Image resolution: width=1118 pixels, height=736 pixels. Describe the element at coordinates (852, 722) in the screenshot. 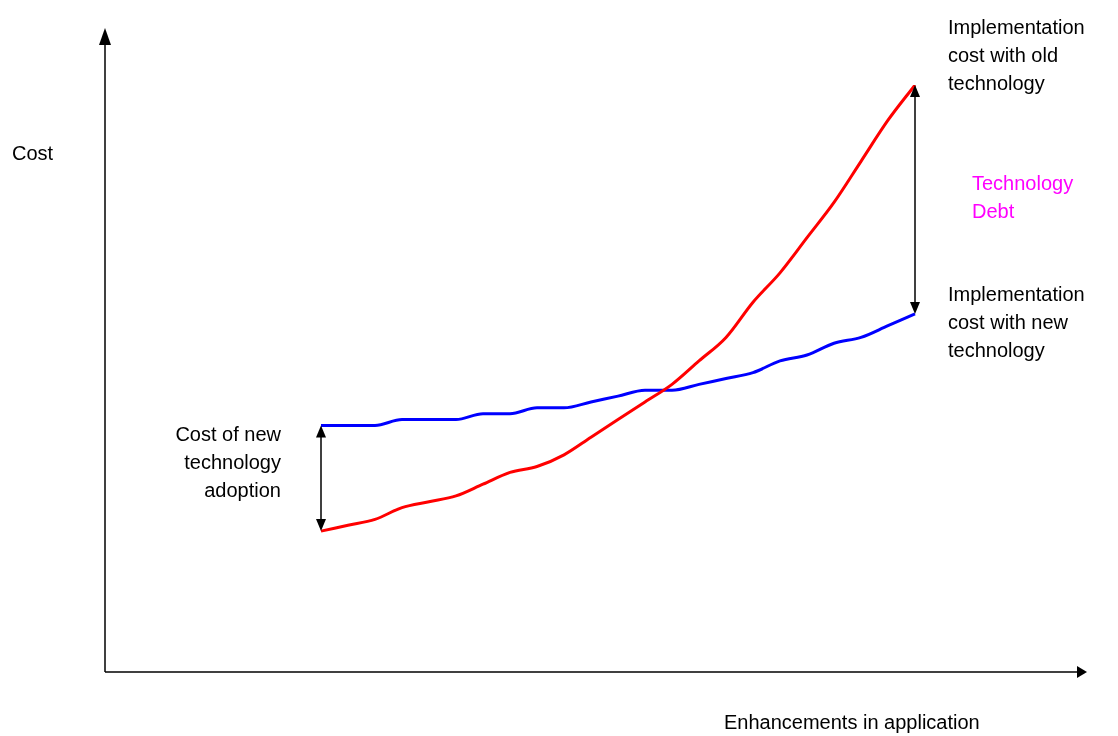

I see `x-axis-title: Enhancements in application` at that location.